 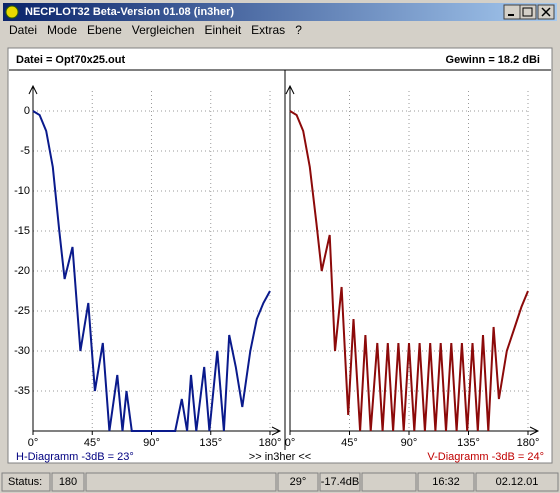 I want to click on y-tick-label: -10, so click(x=22, y=191).